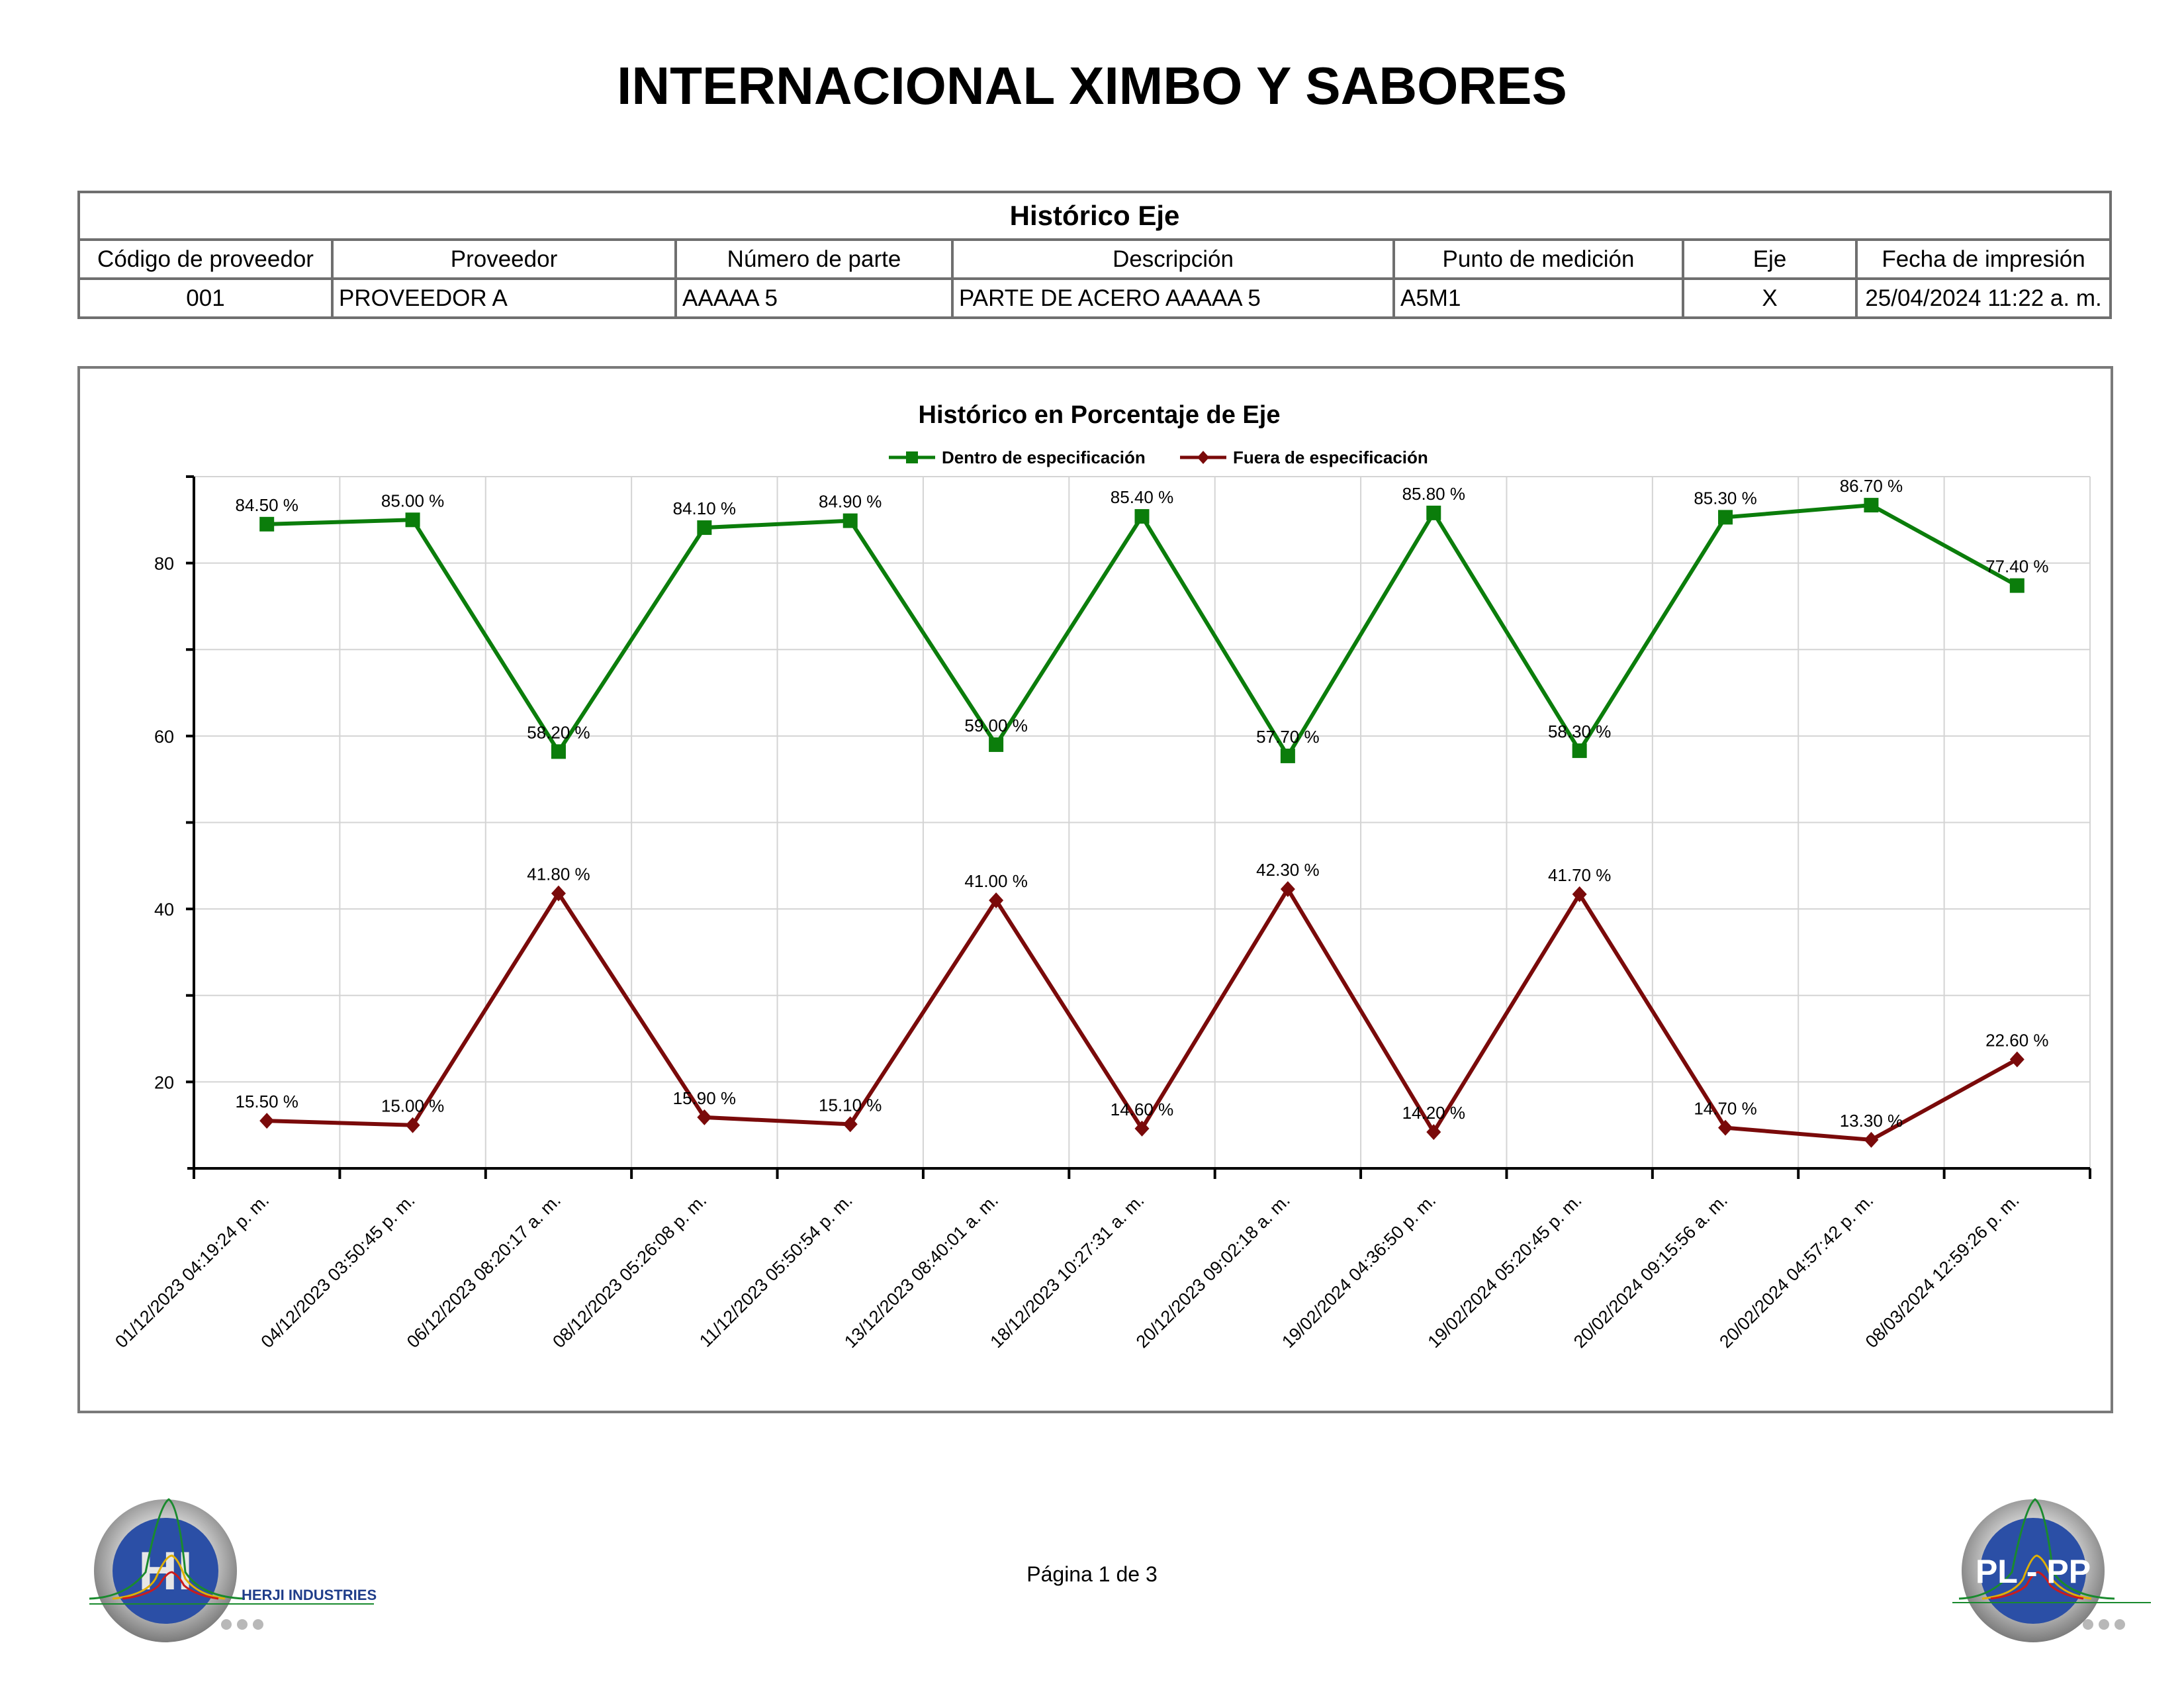 The image size is (2184, 1688). What do you see at coordinates (1725, 498) in the screenshot?
I see `data-label-dentro: 85.30 %` at bounding box center [1725, 498].